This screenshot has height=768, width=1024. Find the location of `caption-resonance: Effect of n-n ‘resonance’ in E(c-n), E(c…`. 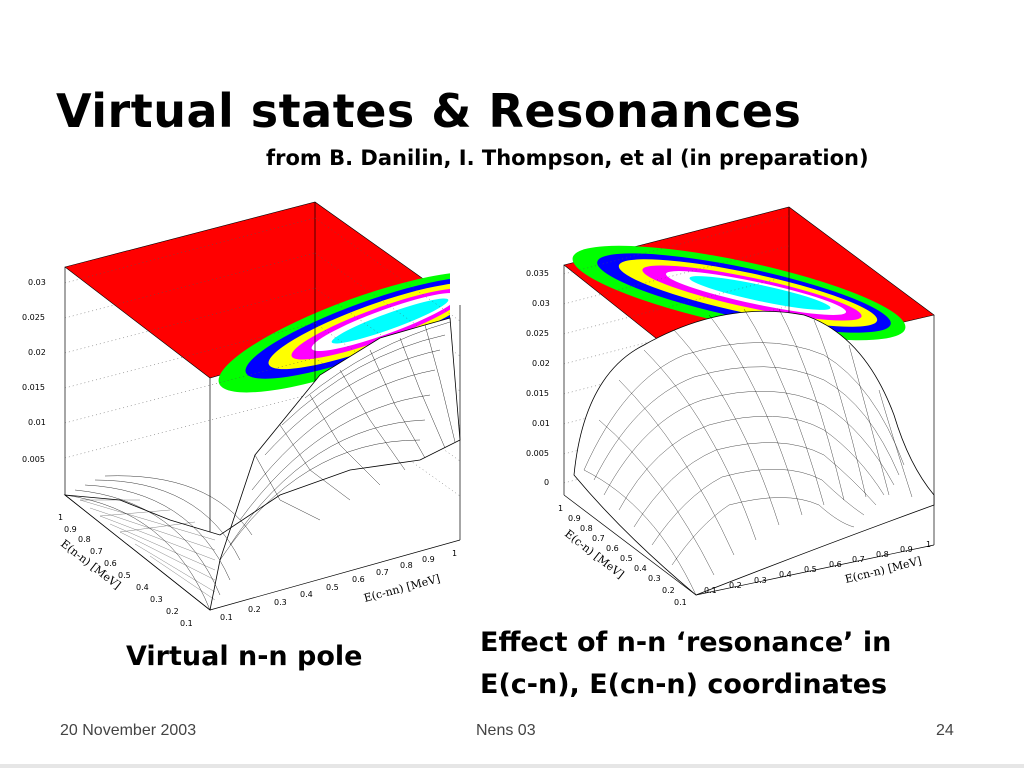

caption-resonance: Effect of n-n ‘resonance’ in E(c-n), E(c… is located at coordinates (740, 664).